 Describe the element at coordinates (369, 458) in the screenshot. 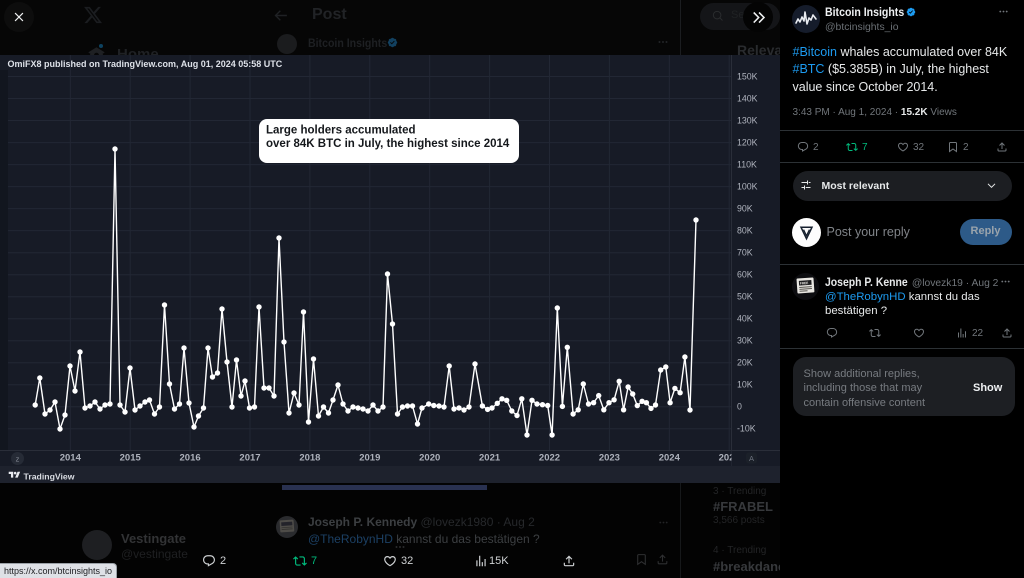

I see `svg-text: 2019` at that location.